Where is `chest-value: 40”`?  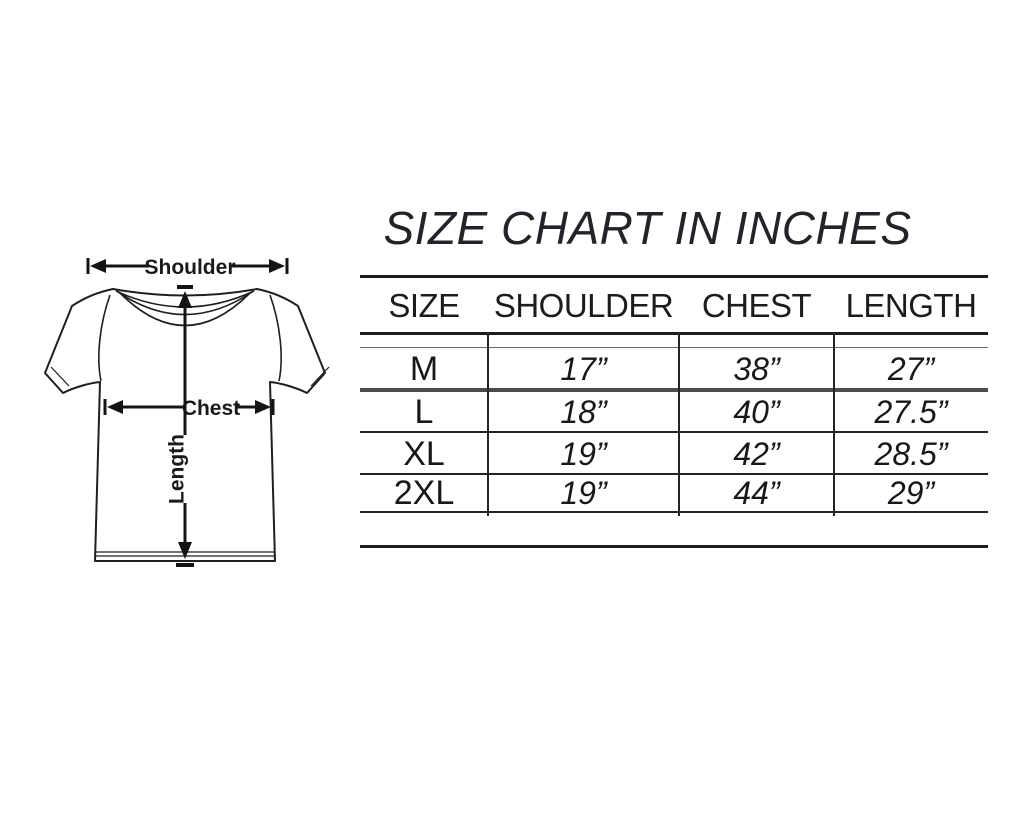 chest-value: 40” is located at coordinates (756, 411).